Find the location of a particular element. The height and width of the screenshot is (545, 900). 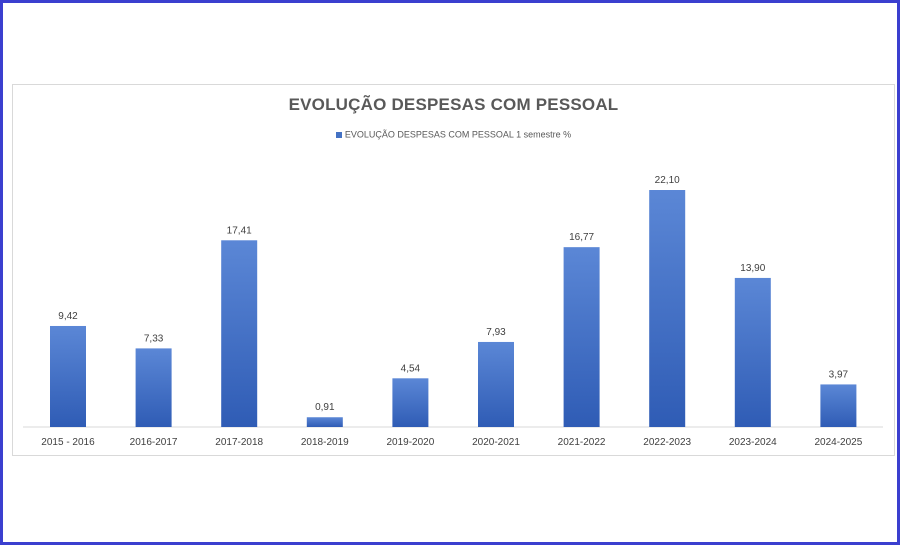

category-label: 2019-2020 is located at coordinates (410, 442).